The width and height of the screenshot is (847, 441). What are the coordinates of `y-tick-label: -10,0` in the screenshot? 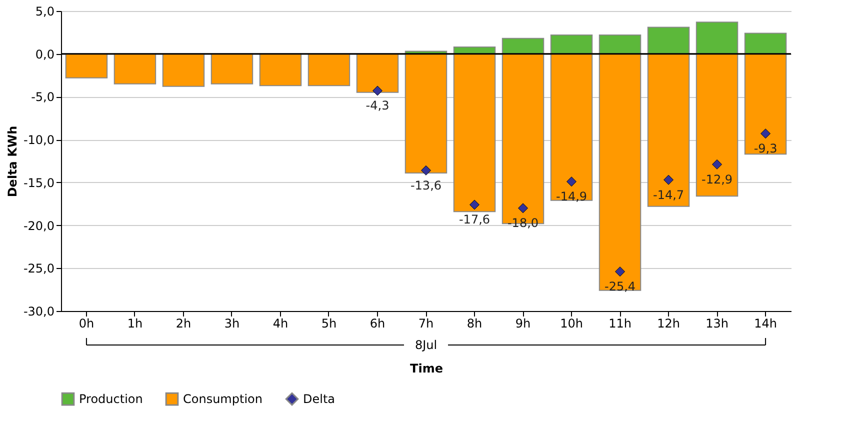 It's located at (38, 140).